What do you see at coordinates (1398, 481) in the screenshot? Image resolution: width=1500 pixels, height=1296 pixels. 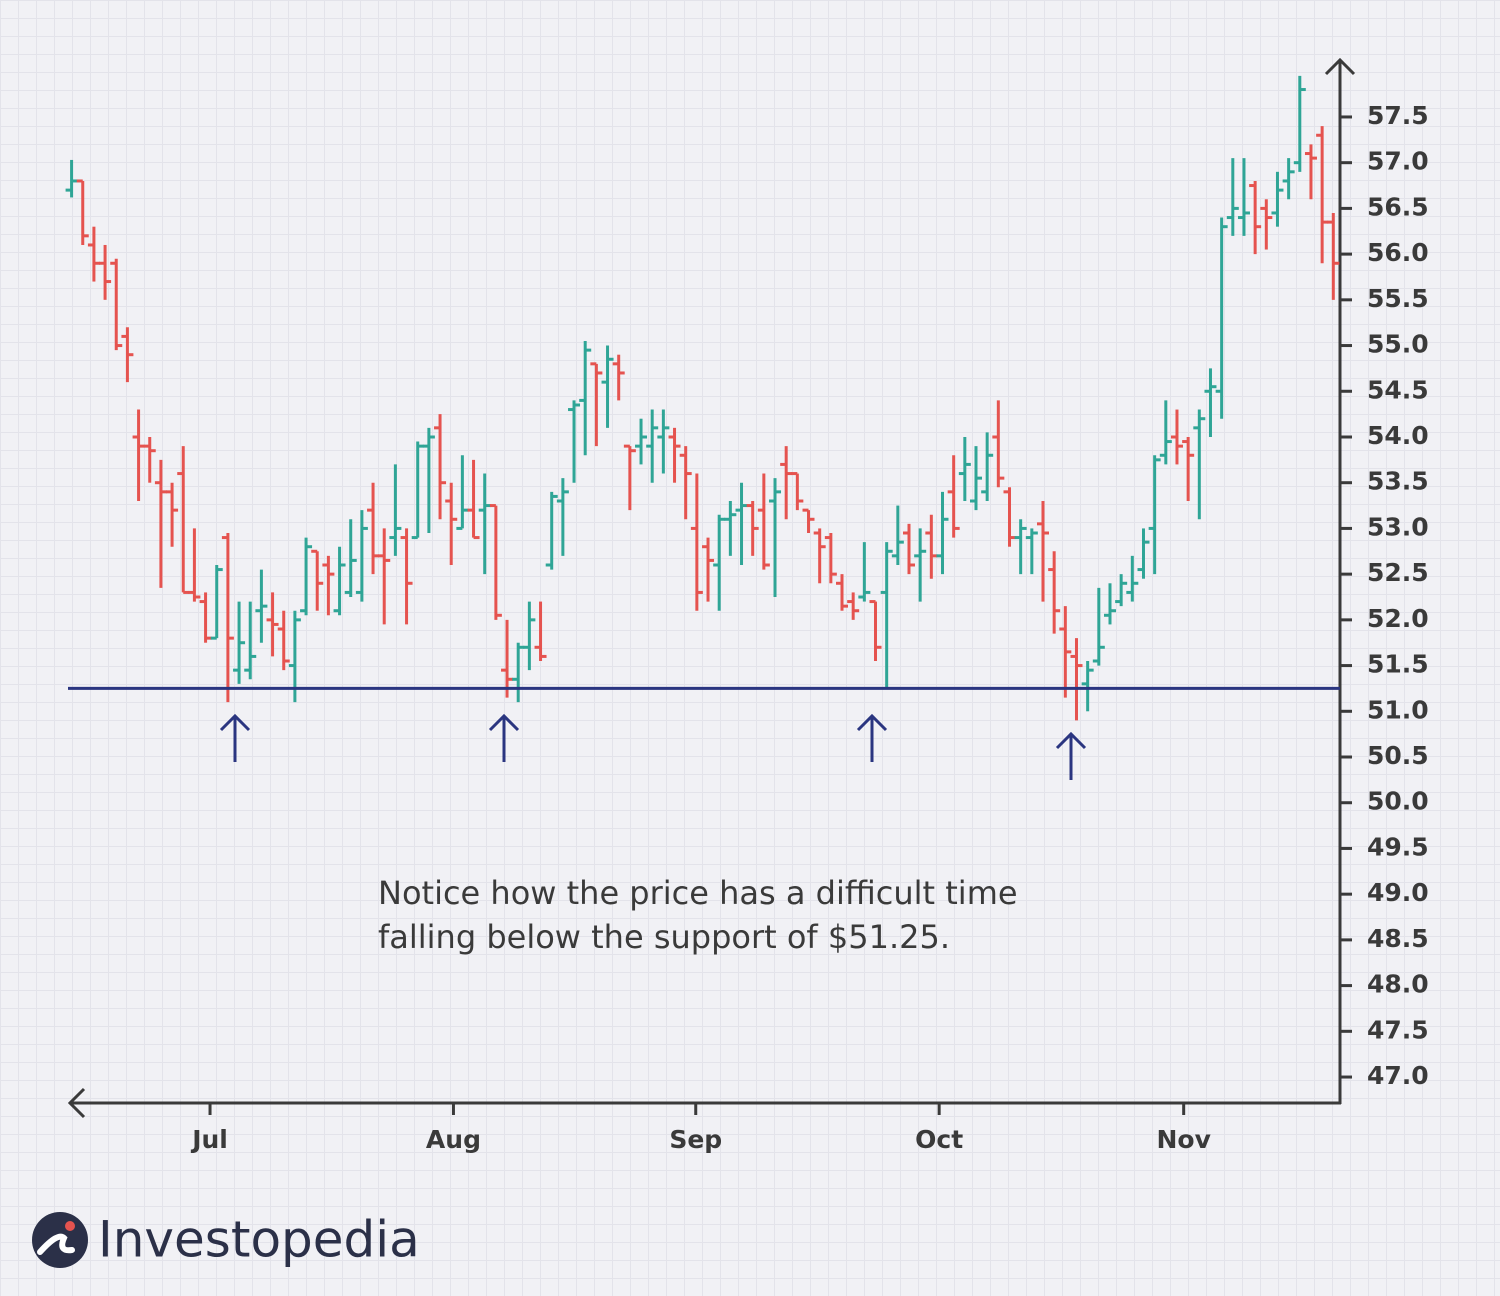 I see `y-tick-label: 53.5` at bounding box center [1398, 481].